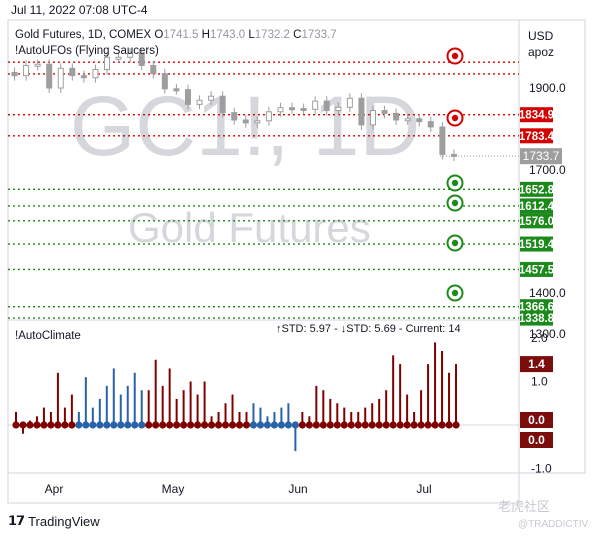 The width and height of the screenshot is (593, 539). I want to click on osc-tick-label: -1.0, so click(541, 469).